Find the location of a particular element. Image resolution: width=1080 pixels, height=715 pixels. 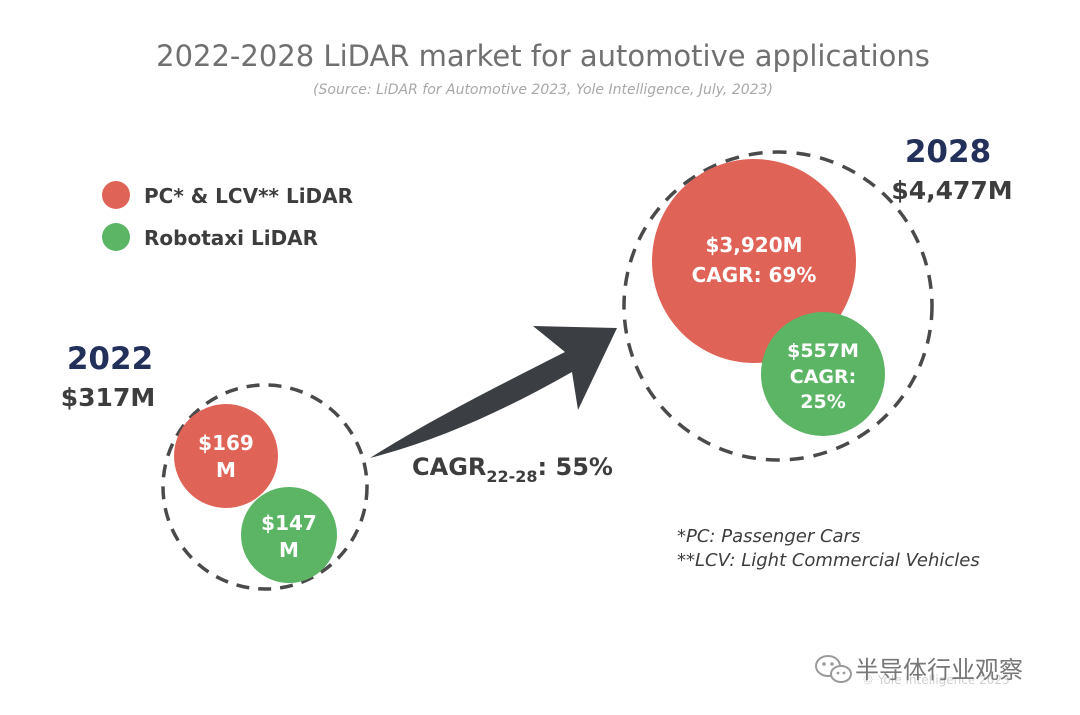

bubble-2028-pc-lcv-line-2: CAGR: 69% is located at coordinates (754, 275).